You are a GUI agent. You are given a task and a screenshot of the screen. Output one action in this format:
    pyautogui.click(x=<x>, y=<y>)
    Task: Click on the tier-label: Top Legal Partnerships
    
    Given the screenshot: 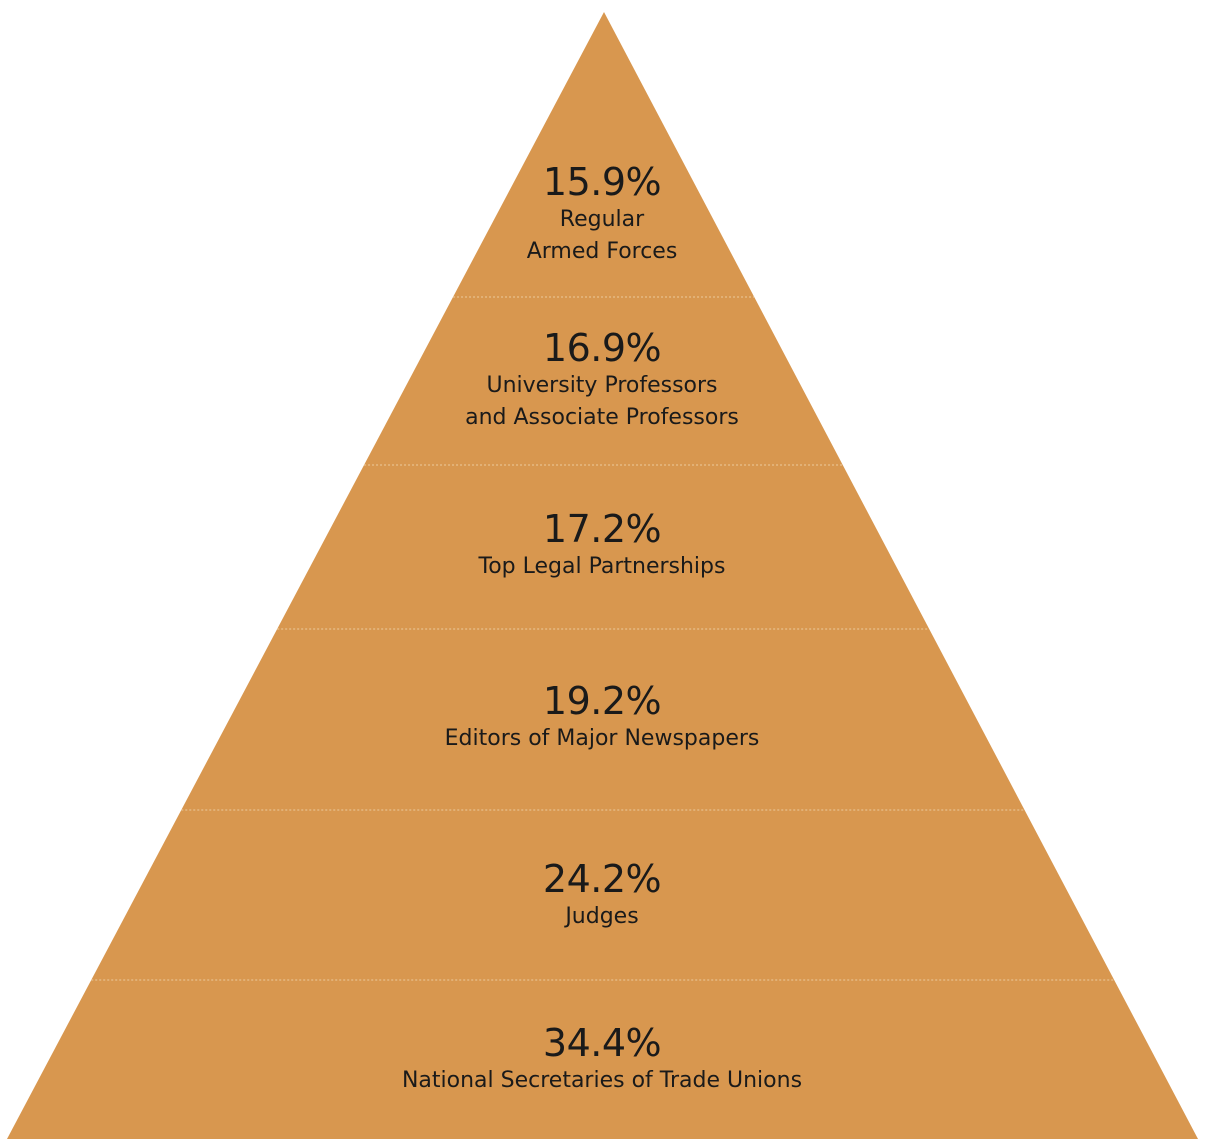 What is the action you would take?
    pyautogui.click(x=602, y=566)
    